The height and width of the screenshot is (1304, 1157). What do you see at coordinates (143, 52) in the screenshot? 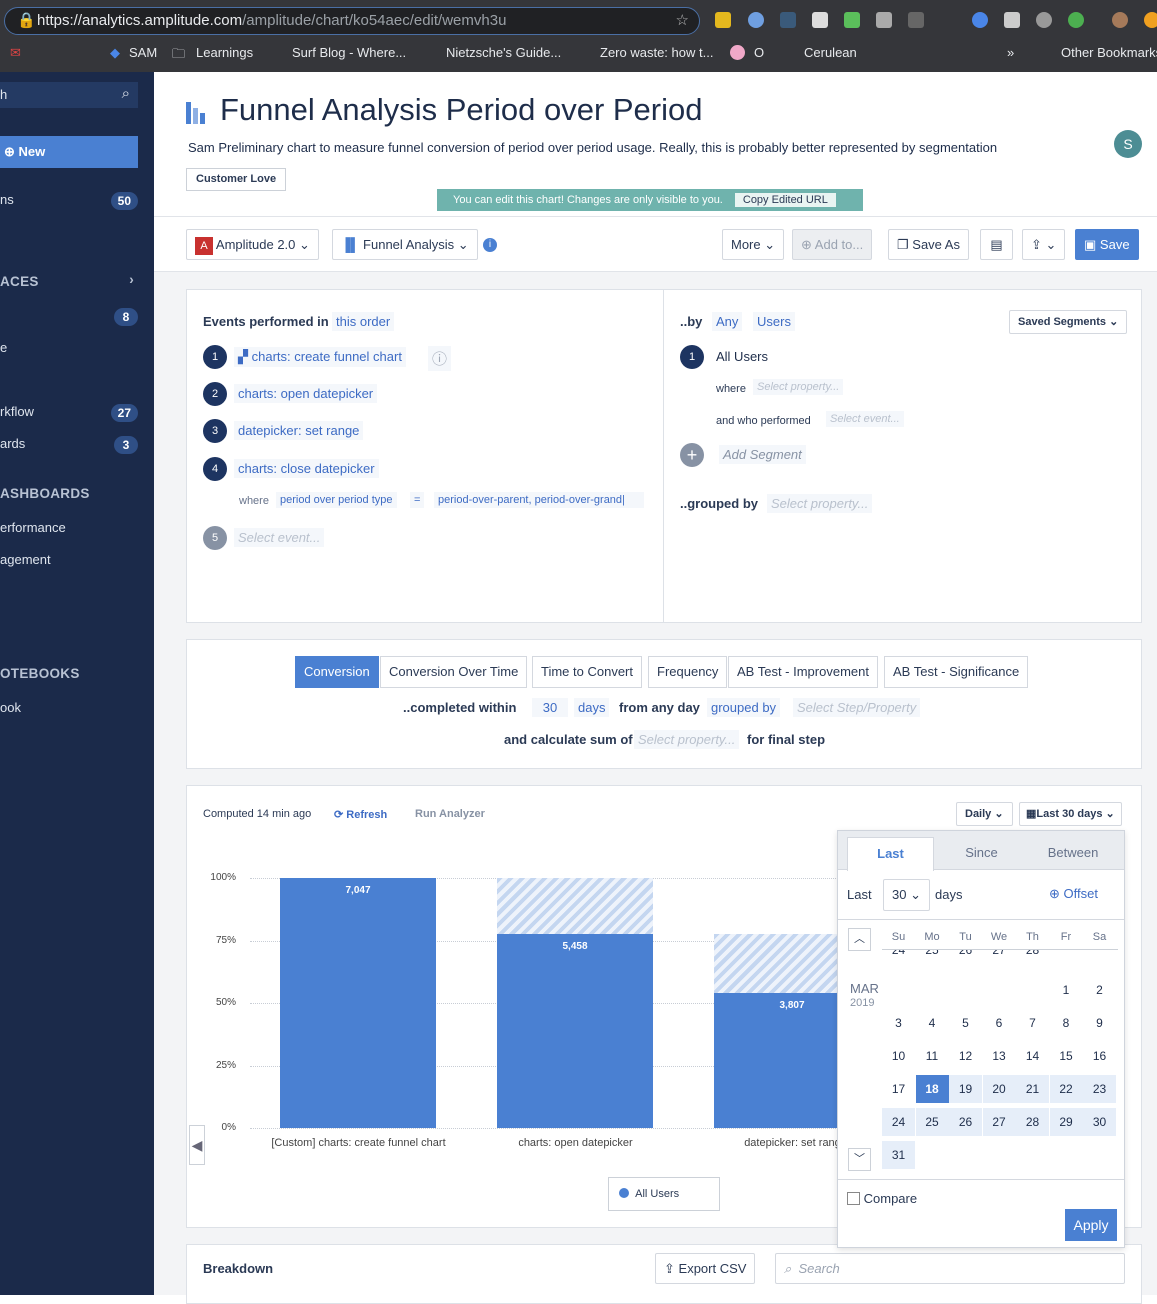
I see `bookmark: SAM` at bounding box center [143, 52].